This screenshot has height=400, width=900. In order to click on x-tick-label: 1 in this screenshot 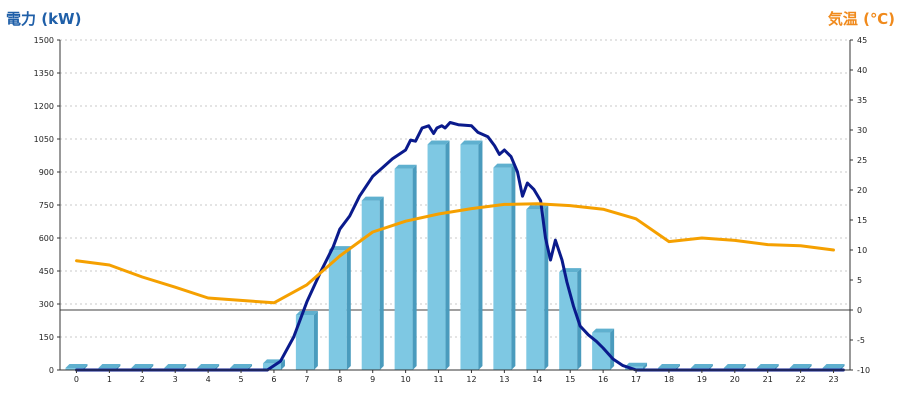, I will do `click(109, 379)`.